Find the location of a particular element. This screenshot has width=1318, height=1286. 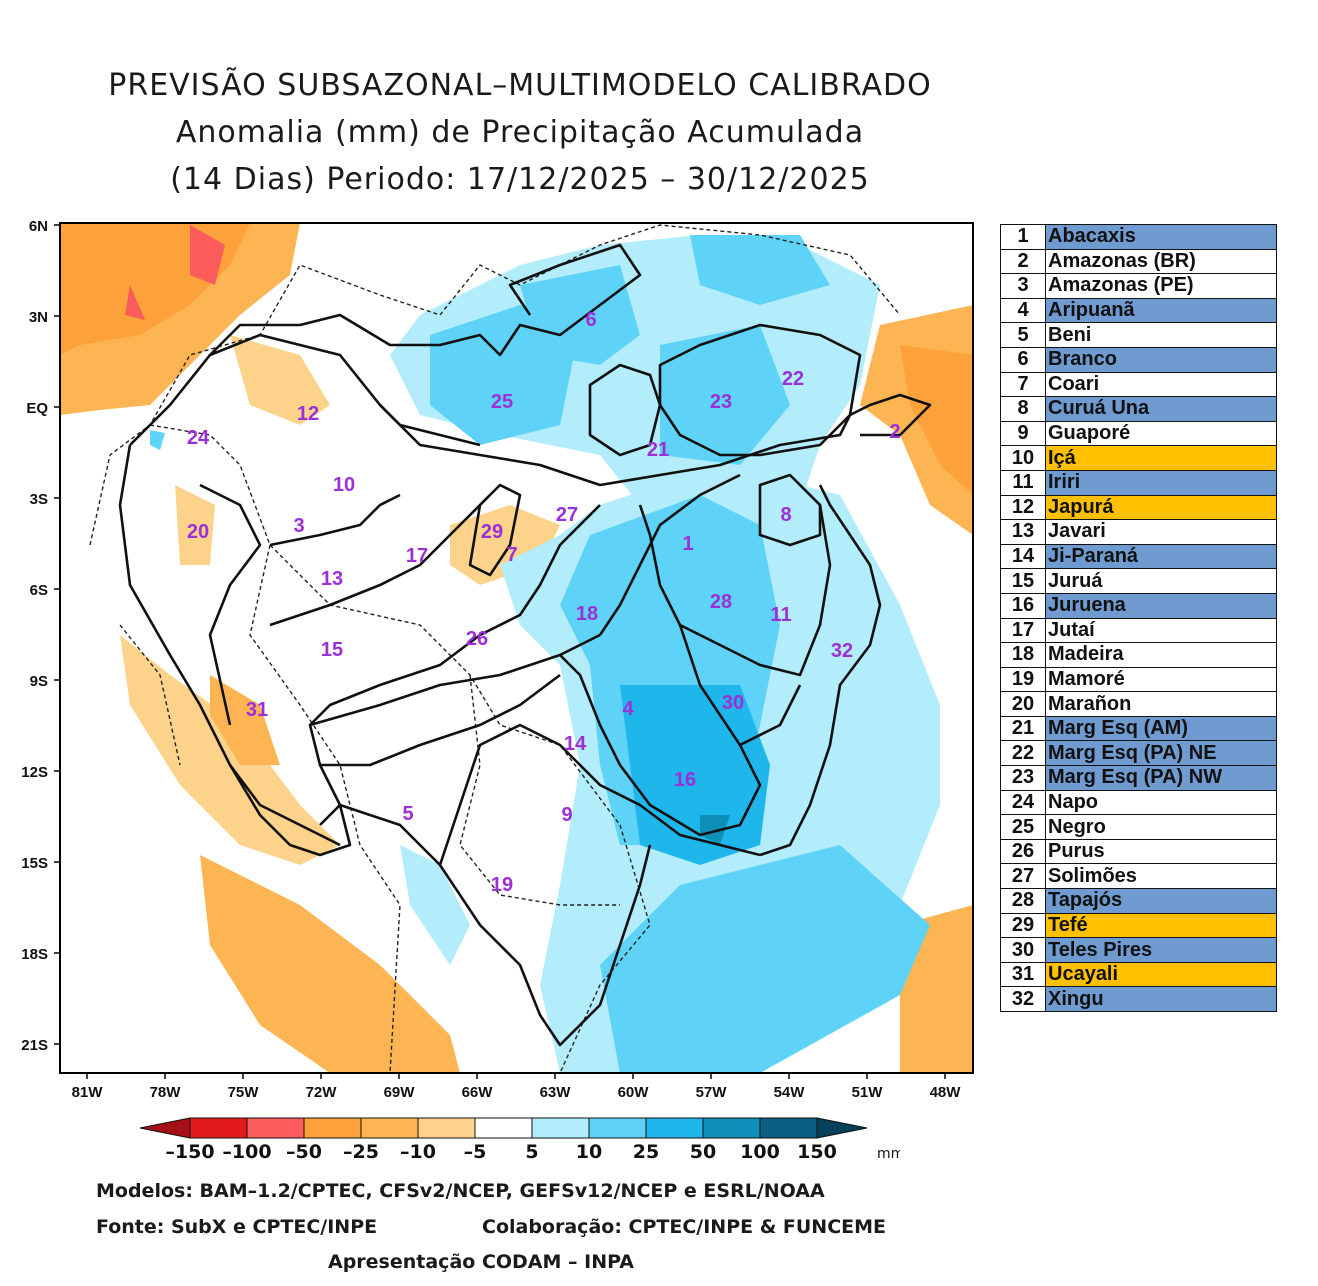

lon-tick-label: 81W is located at coordinates (88, 1092).